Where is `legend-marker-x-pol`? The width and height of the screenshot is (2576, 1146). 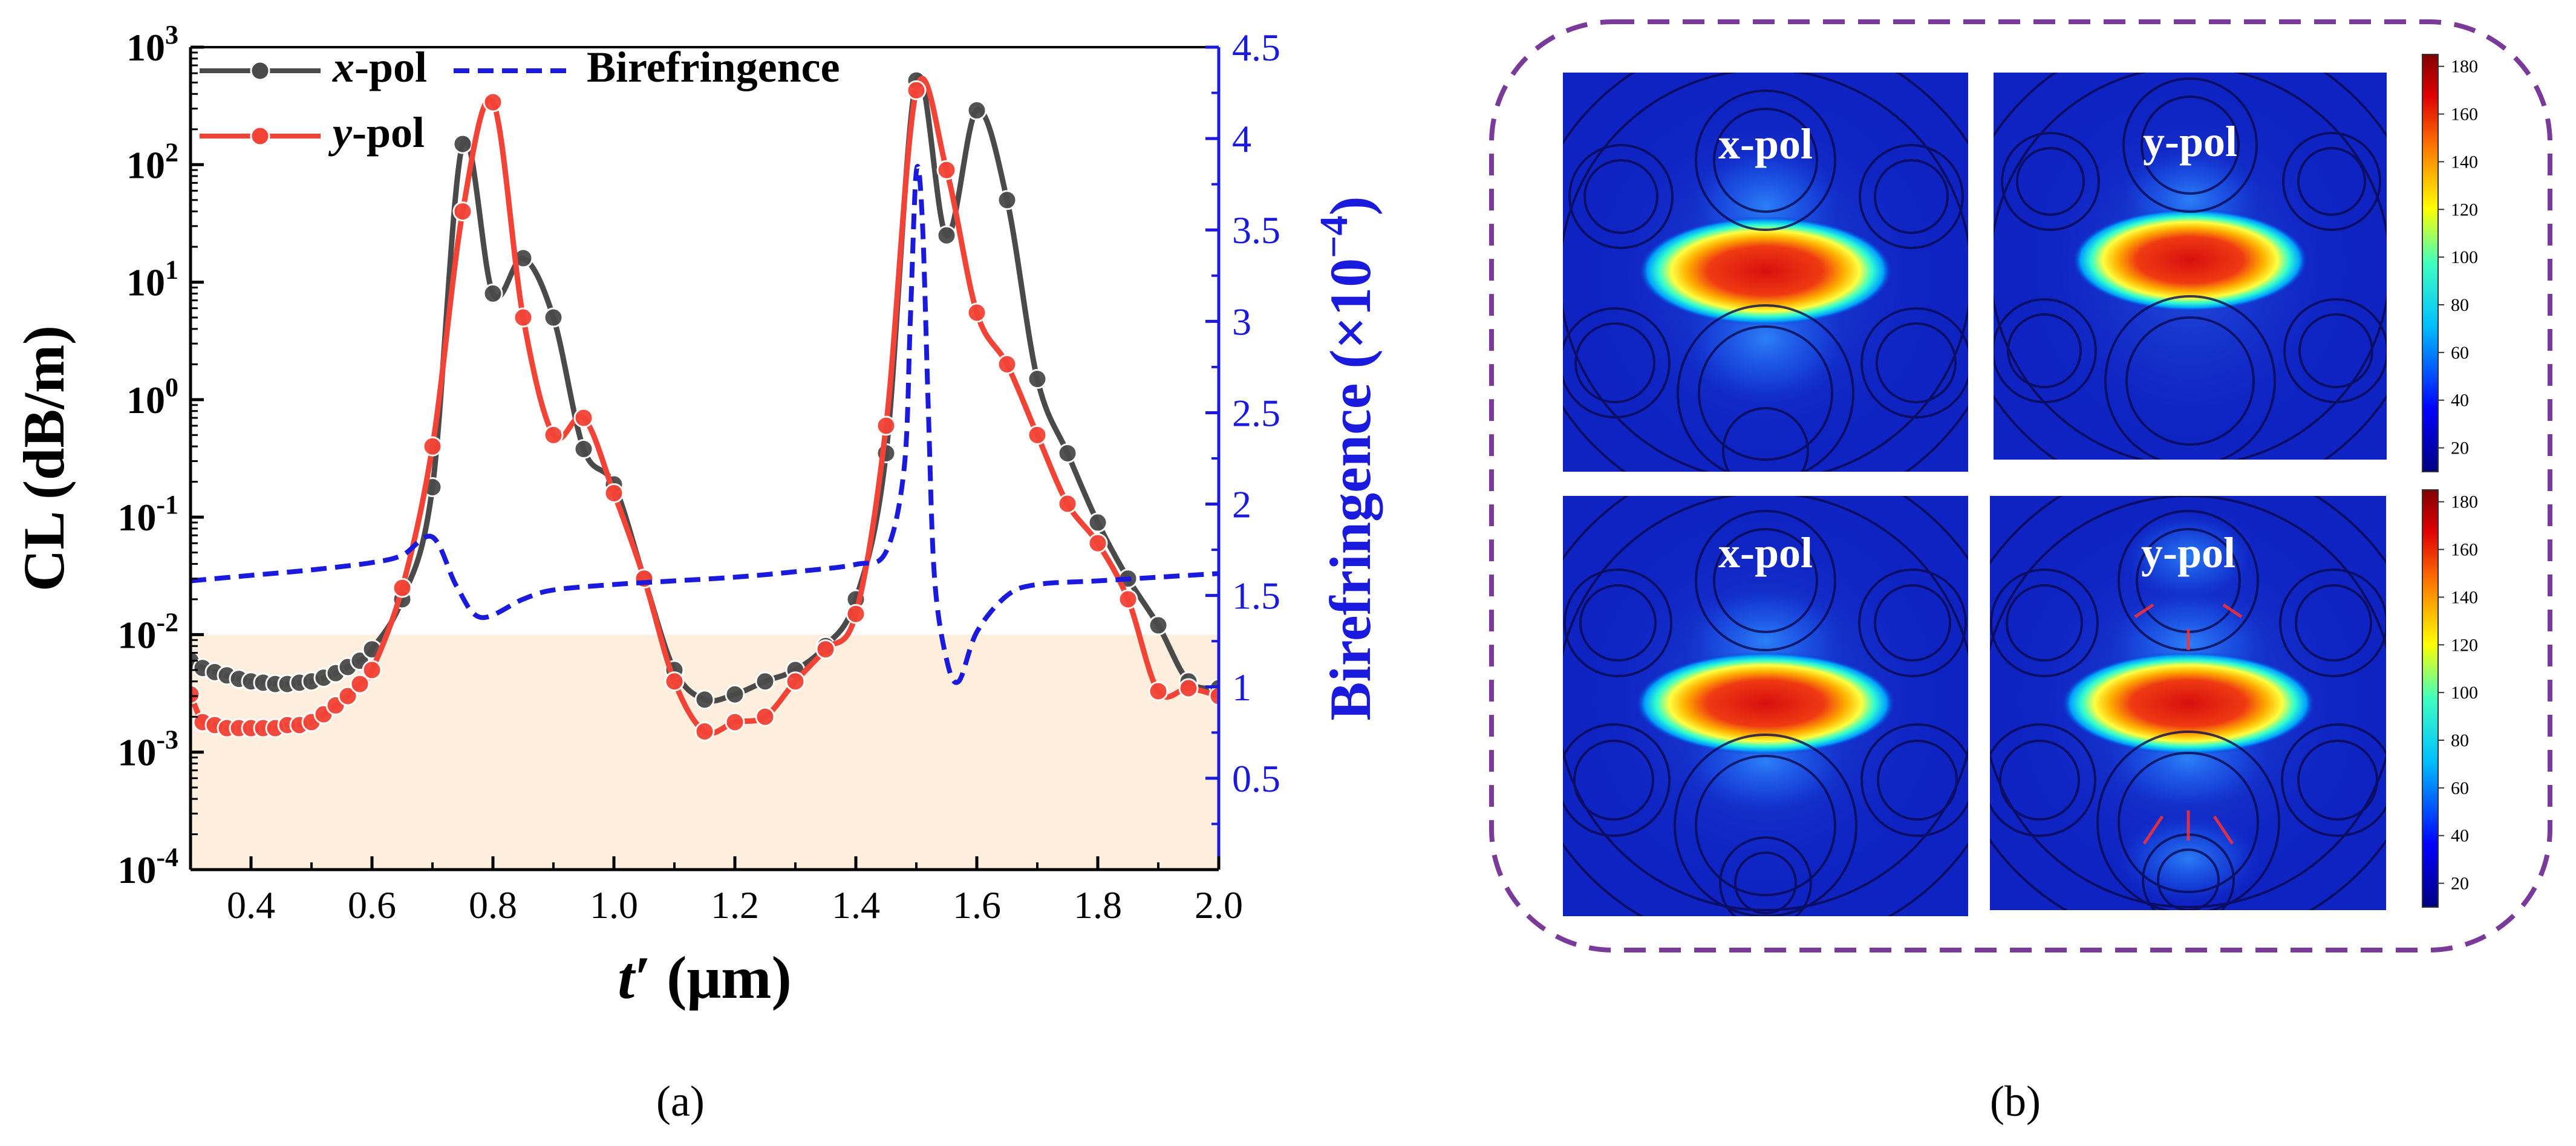 legend-marker-x-pol is located at coordinates (260, 70).